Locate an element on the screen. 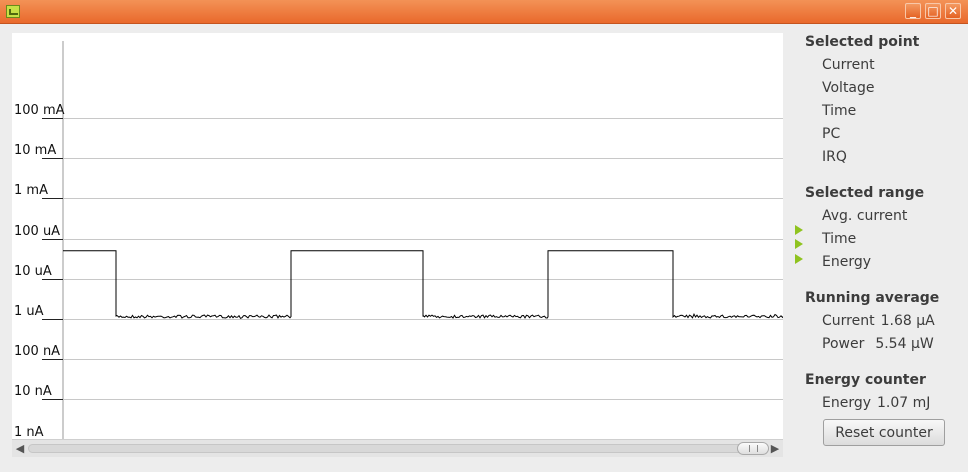  scroll-right-arrow-icon: ▶ is located at coordinates (775, 448).